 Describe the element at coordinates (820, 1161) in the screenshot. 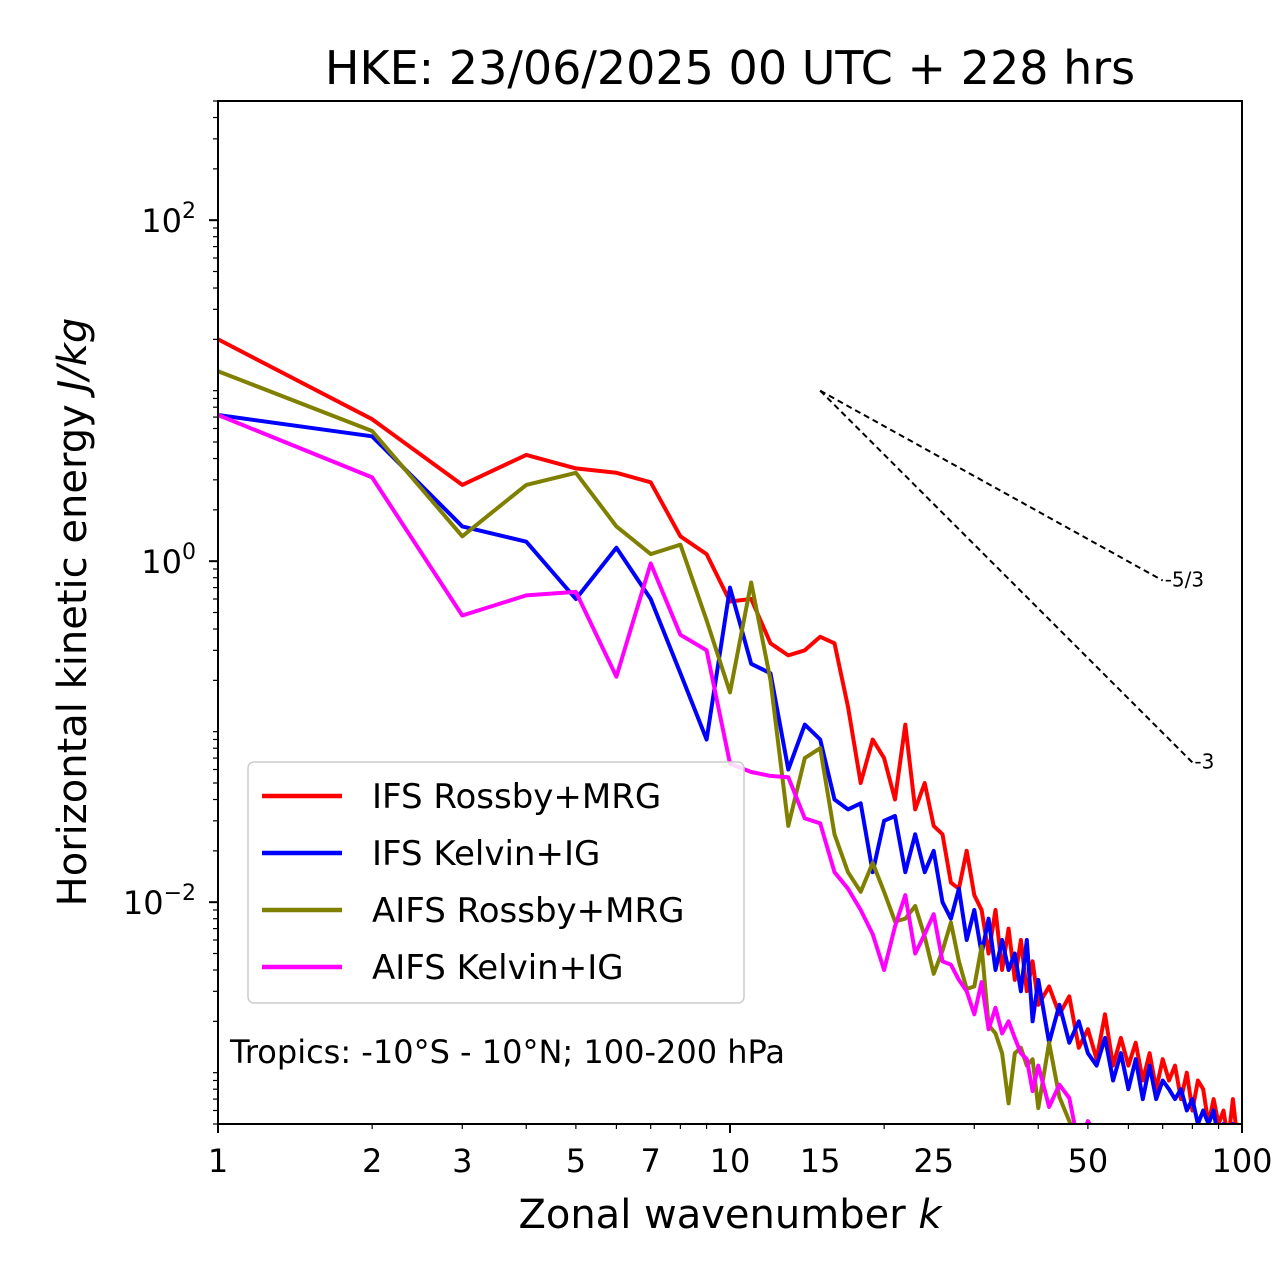

I see `x-tick-label: 15` at that location.